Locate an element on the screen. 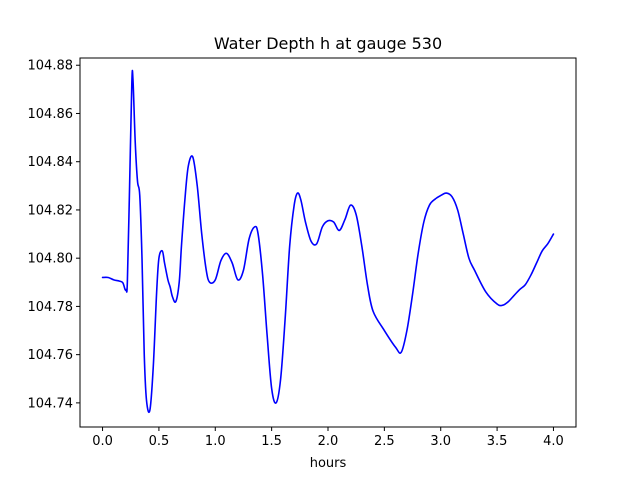 This screenshot has width=640, height=485. chart-title: Water Depth h at gauge 530 is located at coordinates (328, 43).